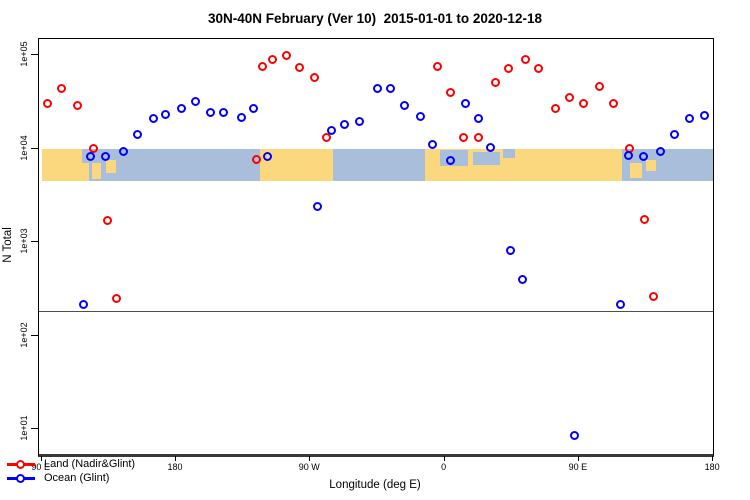  I want to click on legend-label: Land (Nadir&Glint), so click(90, 464).